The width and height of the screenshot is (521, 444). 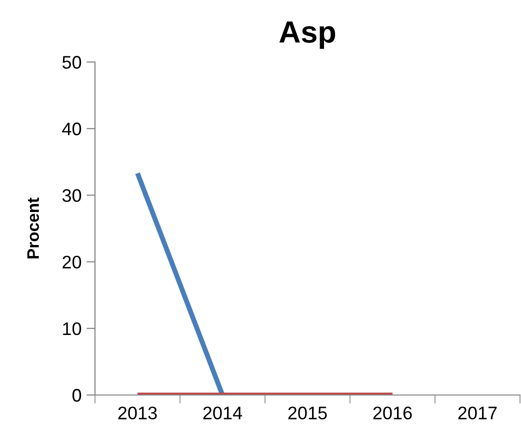 What do you see at coordinates (33, 228) in the screenshot?
I see `y-axis-title: Procent` at bounding box center [33, 228].